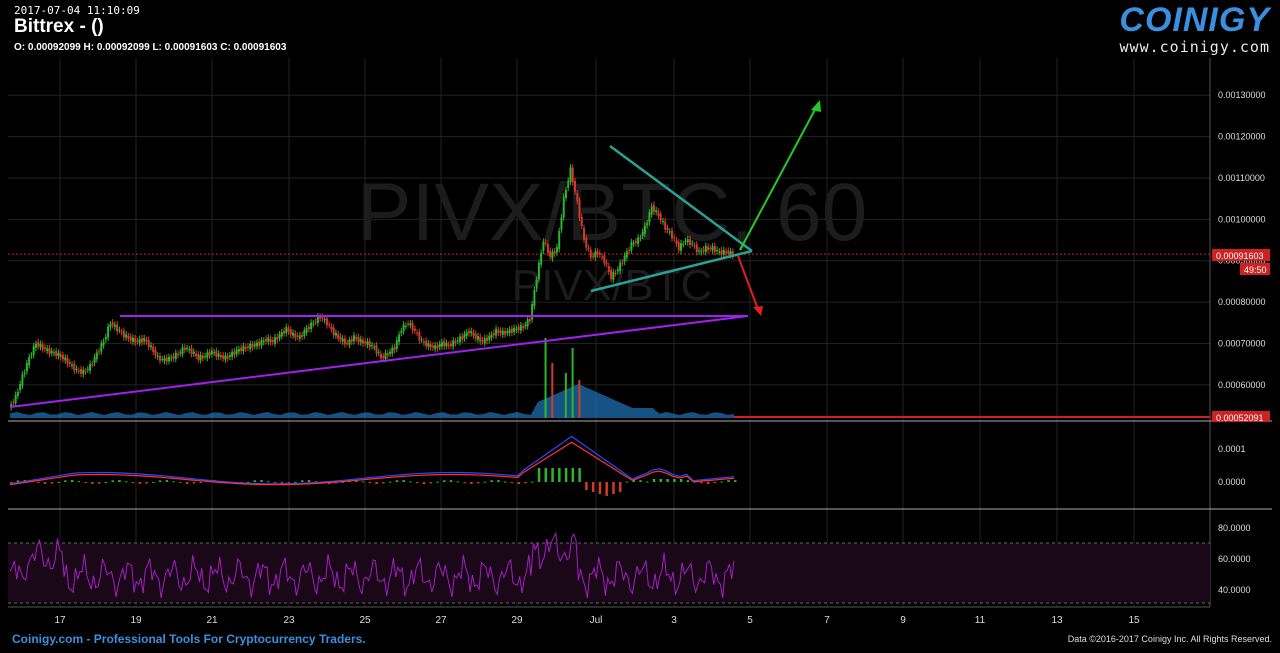  What do you see at coordinates (1242, 137) in the screenshot?
I see `y-tick-label: 0.00120000` at bounding box center [1242, 137].